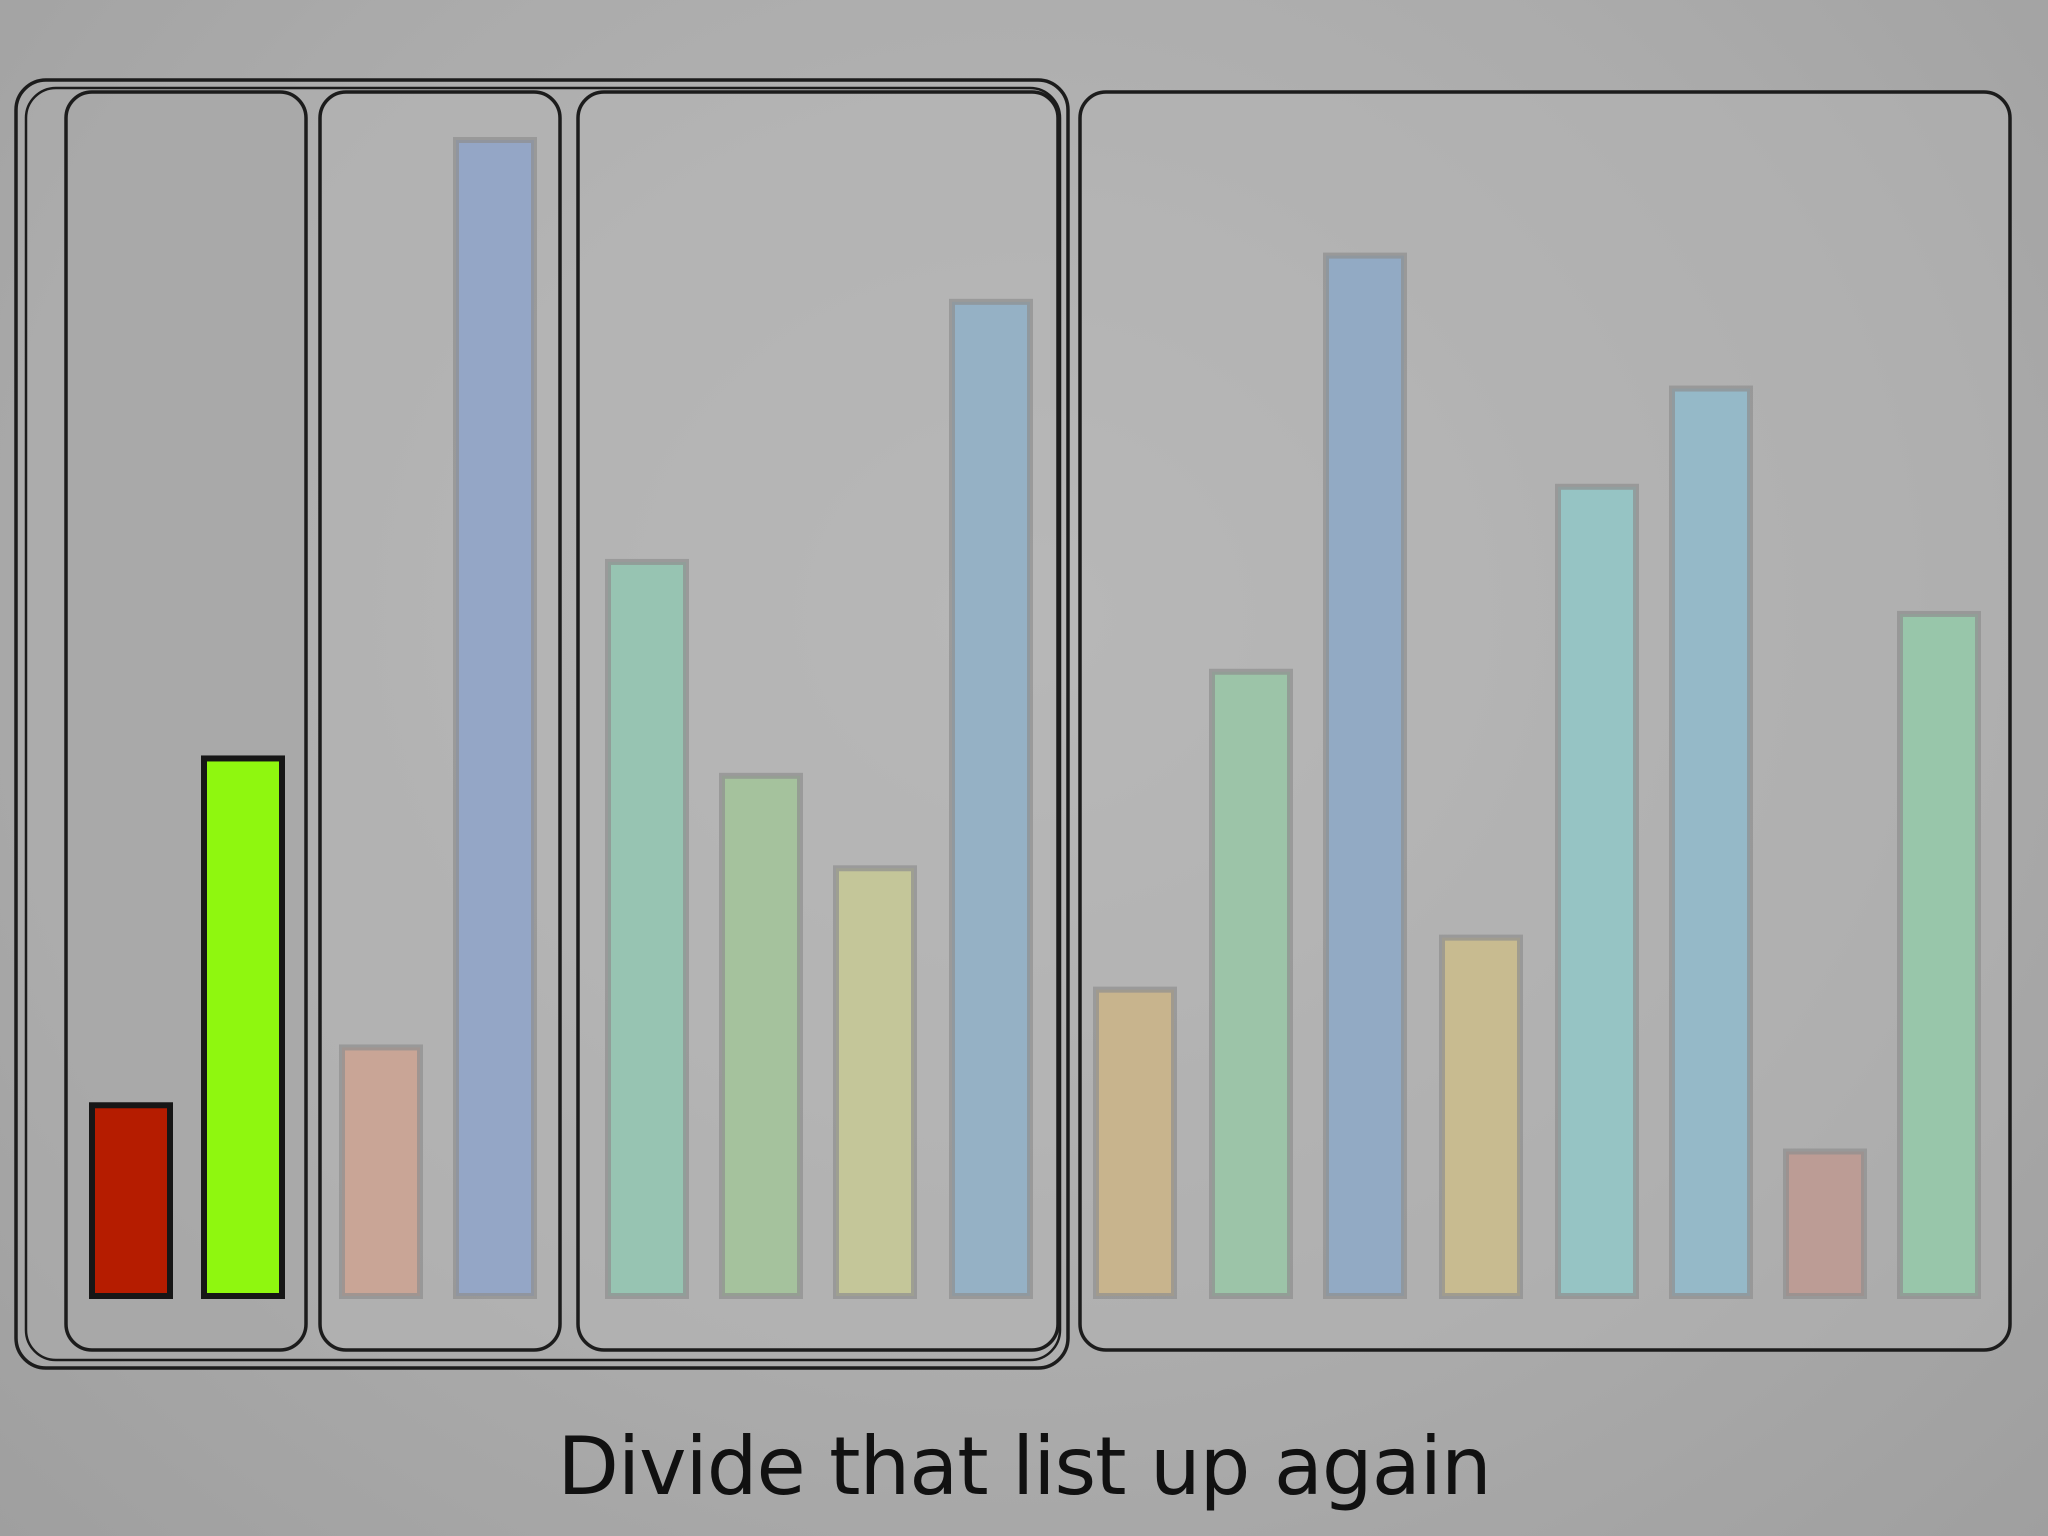  I want to click on caption: Divide that list up again, so click(1024, 1466).